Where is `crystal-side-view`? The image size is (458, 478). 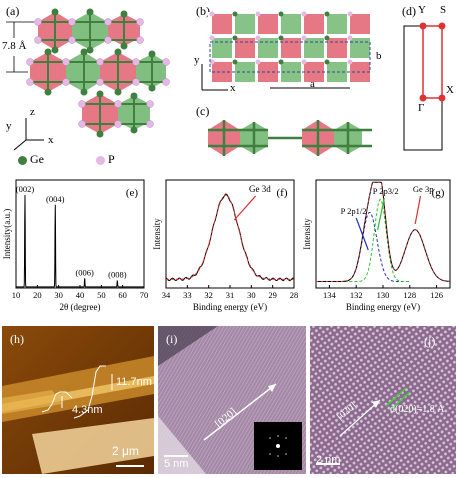 crystal-side-view is located at coordinates (88, 79).